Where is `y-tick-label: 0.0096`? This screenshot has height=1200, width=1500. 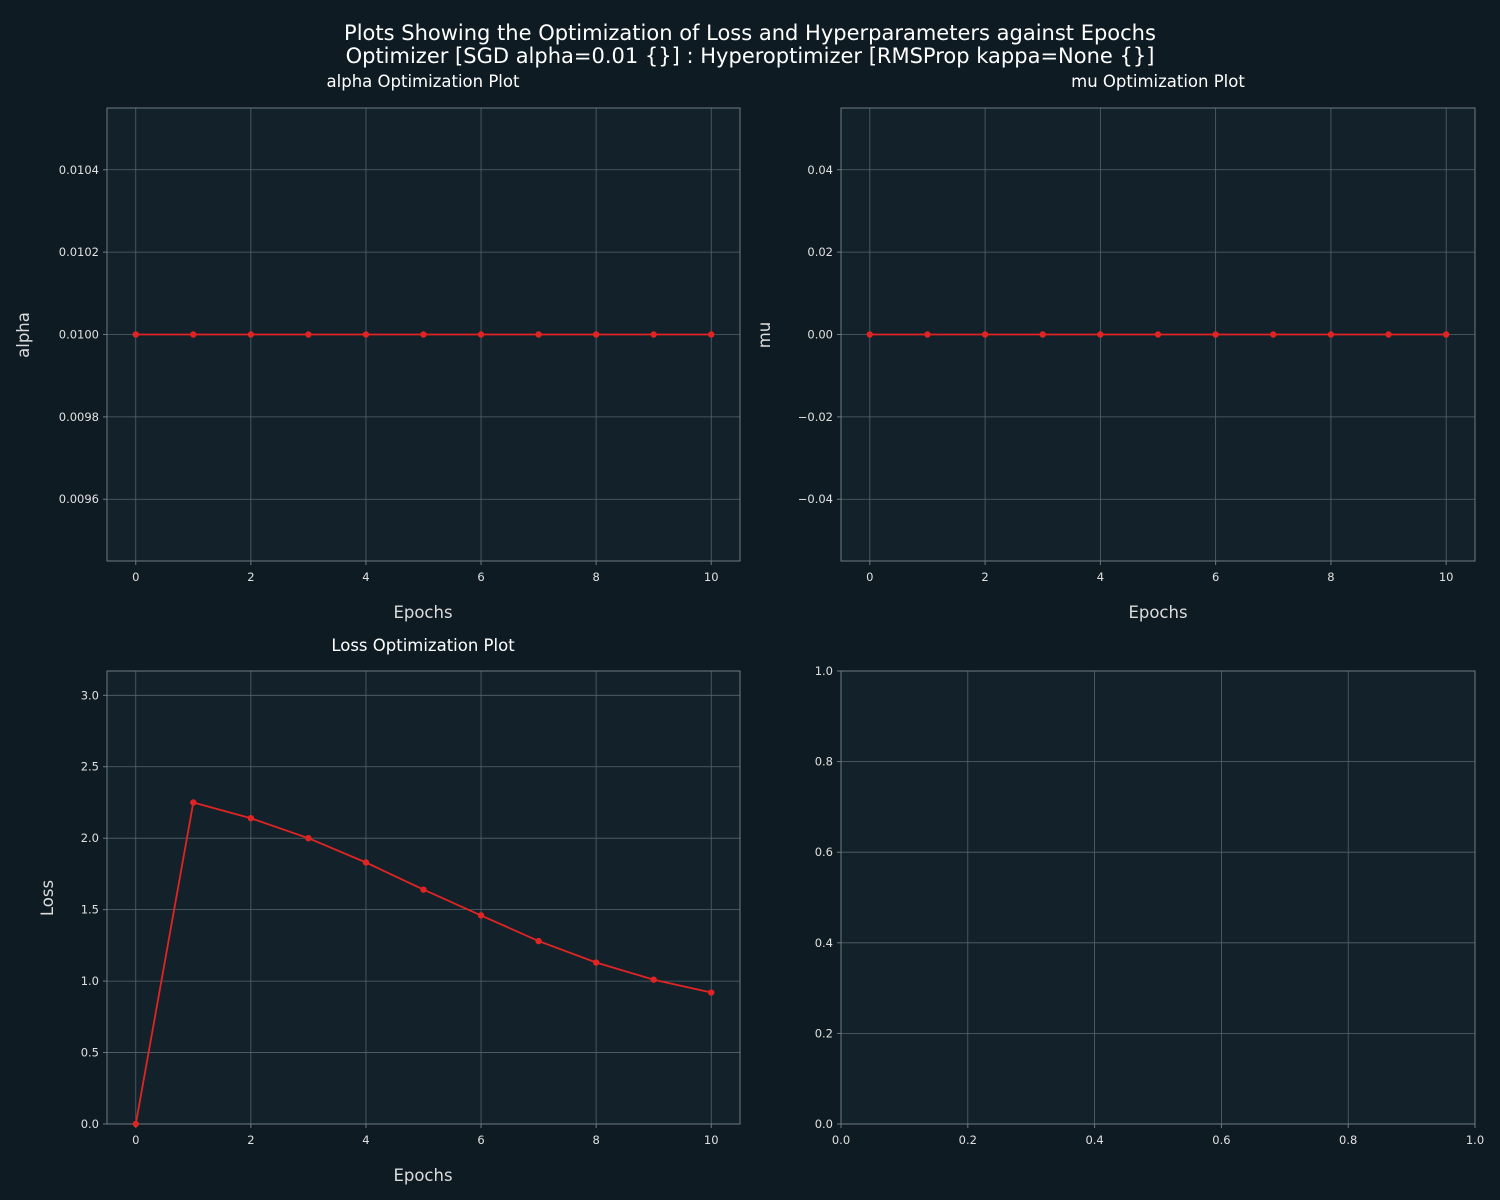
y-tick-label: 0.0096 is located at coordinates (79, 499).